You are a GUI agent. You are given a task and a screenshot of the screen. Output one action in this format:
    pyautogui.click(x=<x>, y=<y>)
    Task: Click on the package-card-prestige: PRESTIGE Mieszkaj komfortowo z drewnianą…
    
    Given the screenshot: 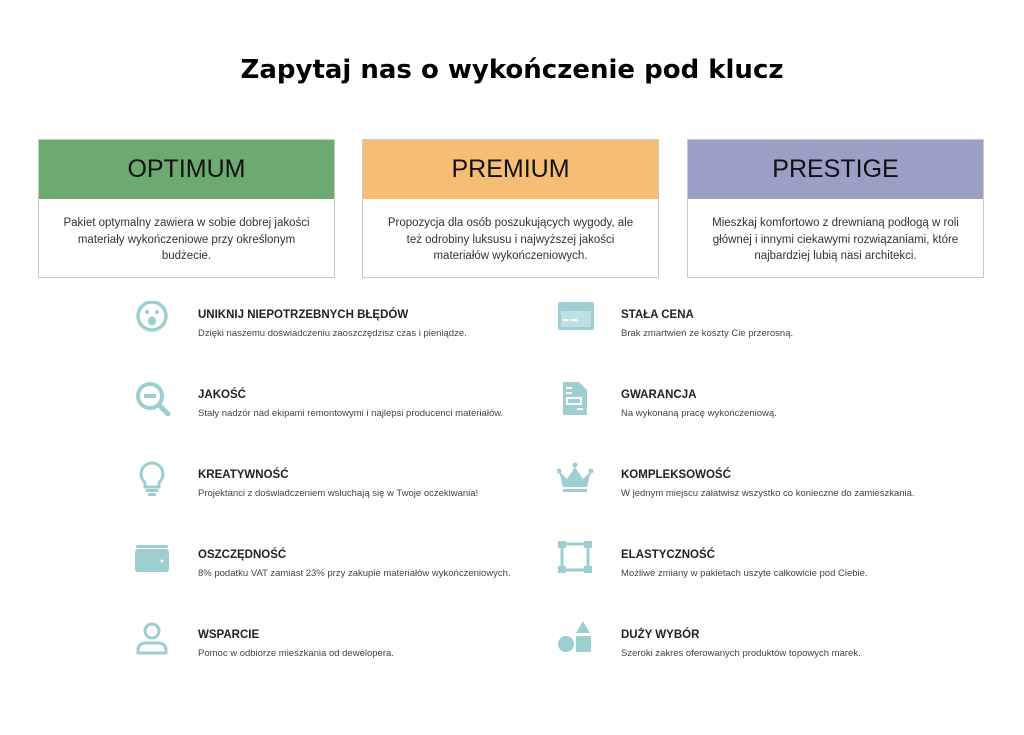 What is the action you would take?
    pyautogui.click(x=835, y=208)
    